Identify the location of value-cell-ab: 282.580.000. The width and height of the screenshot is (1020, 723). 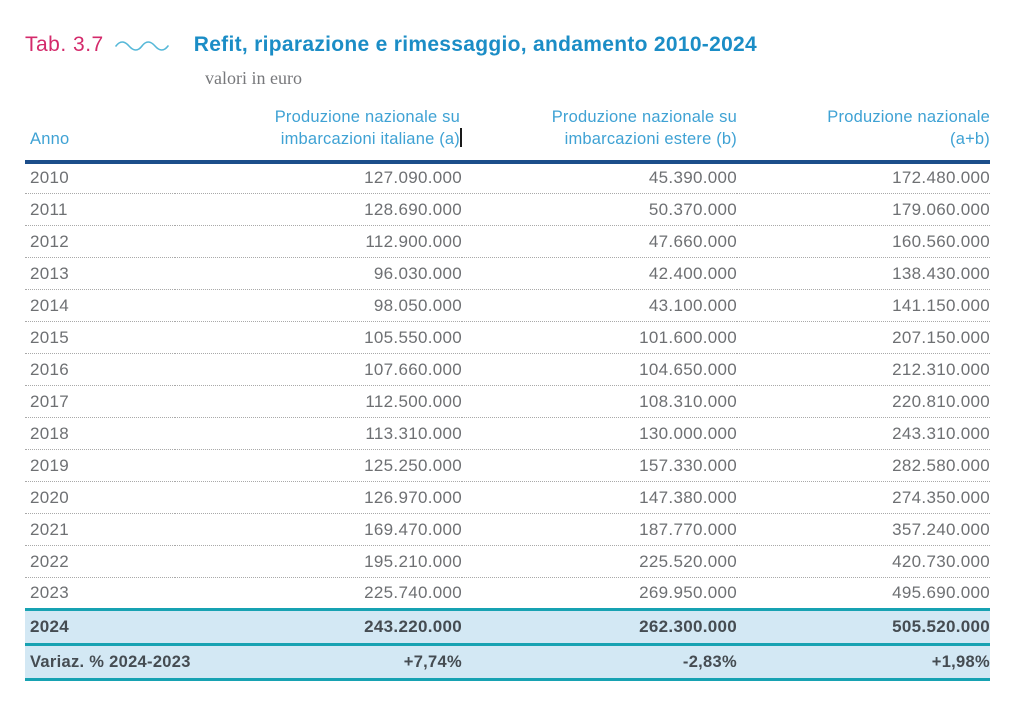
(863, 466).